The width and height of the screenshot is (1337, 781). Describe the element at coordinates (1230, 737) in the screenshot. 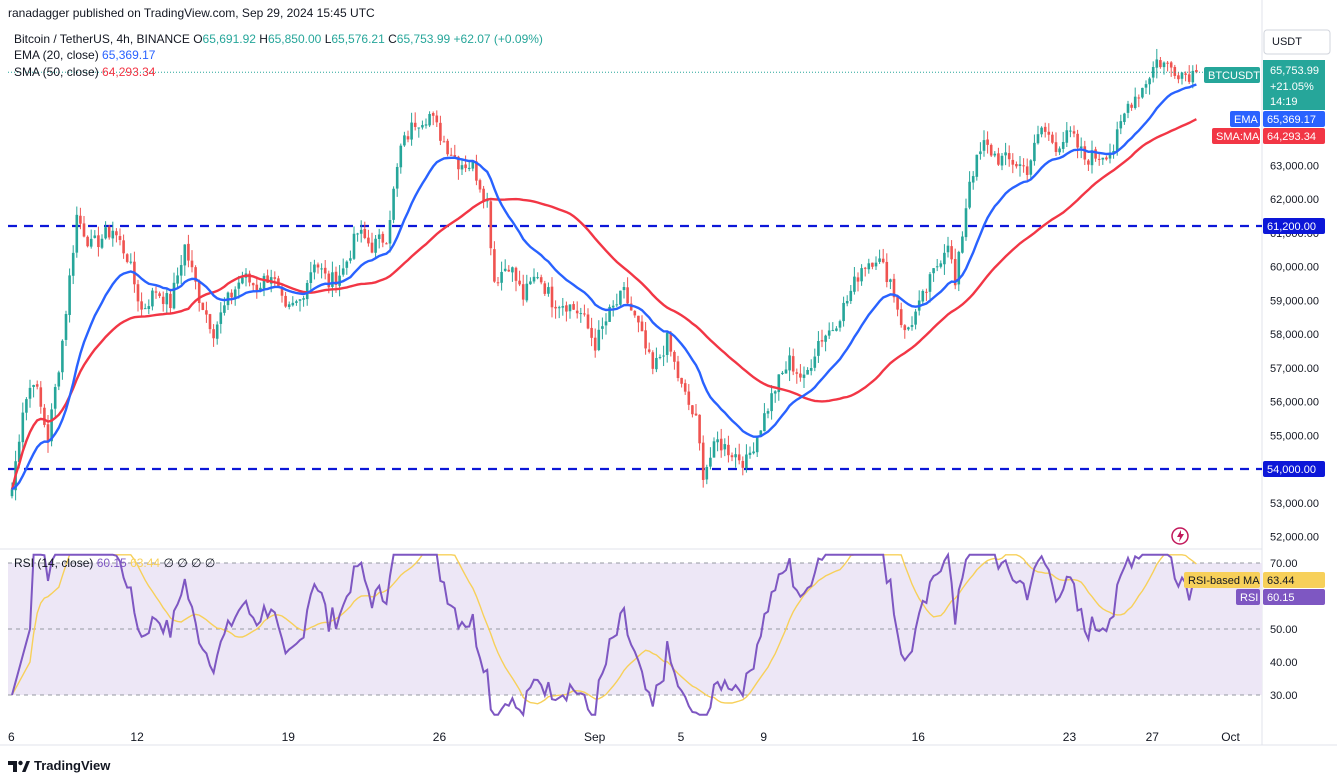

I see `time-axis-tick: Oct` at that location.